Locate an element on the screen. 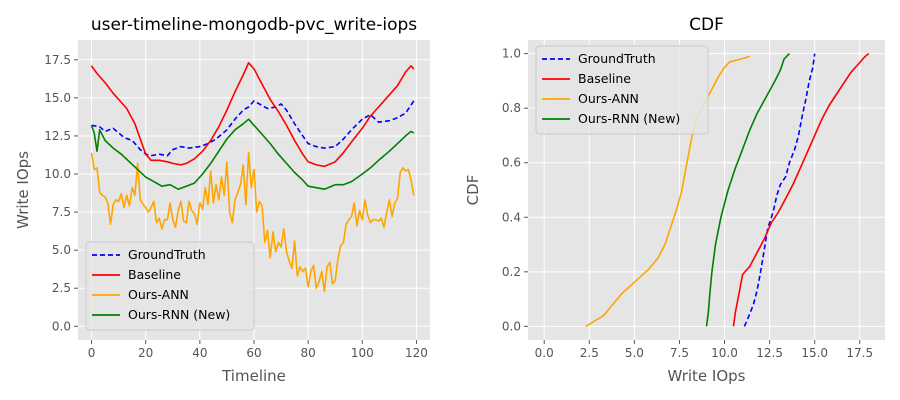 Image resolution: width=900 pixels, height=400 pixels. y-tick-label: 7.5 is located at coordinates (61, 212).